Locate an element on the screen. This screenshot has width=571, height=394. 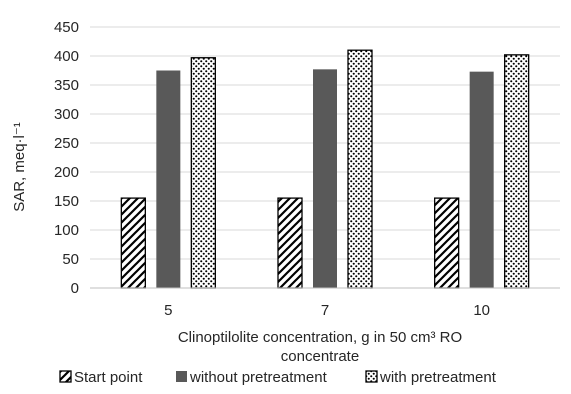
y-tick-label: 400 is located at coordinates (66, 56).